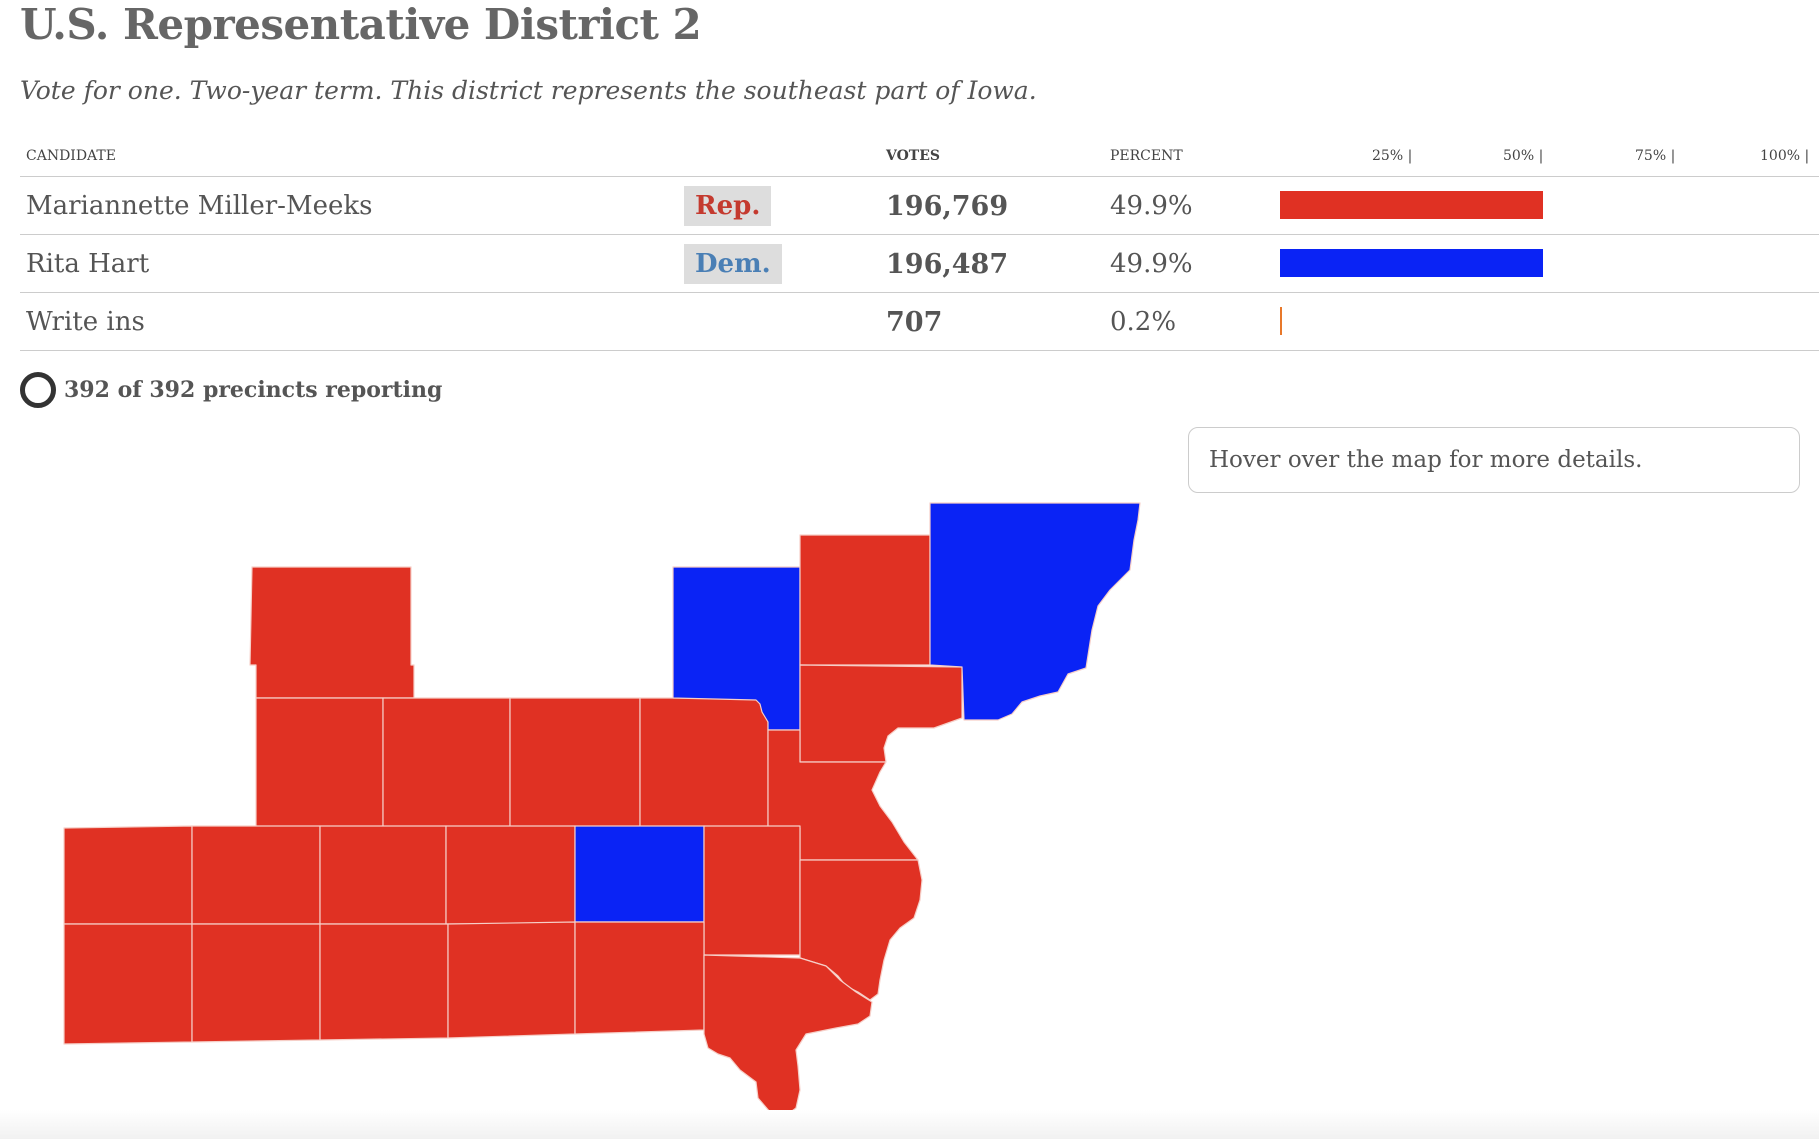 Image resolution: width=1819 pixels, height=1139 pixels. What do you see at coordinates (253, 390) in the screenshot?
I see `precincts-text: 392 of 392 precincts reporting` at bounding box center [253, 390].